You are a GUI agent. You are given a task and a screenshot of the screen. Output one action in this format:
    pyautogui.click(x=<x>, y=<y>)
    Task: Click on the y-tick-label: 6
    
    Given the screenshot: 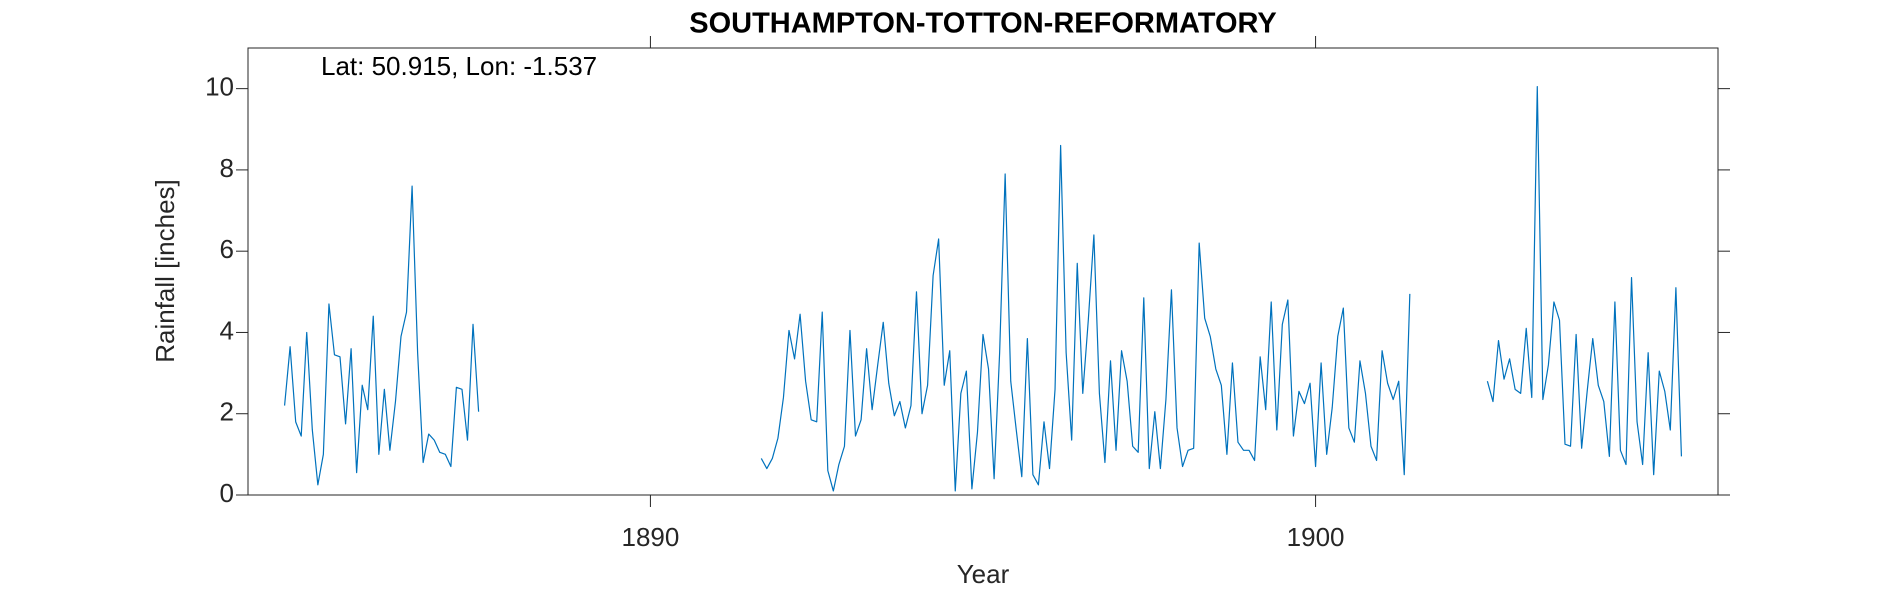 What is the action you would take?
    pyautogui.click(x=227, y=249)
    